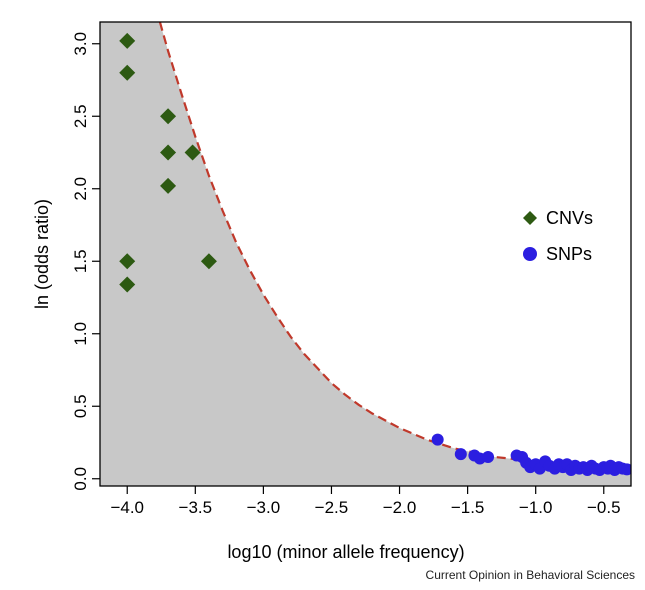  What do you see at coordinates (365, 501) in the screenshot?
I see `x-axis: −4.0 −3.5 −3.0 −2.5 −2.0 −1.5 −1.0 −0.5` at bounding box center [365, 501].